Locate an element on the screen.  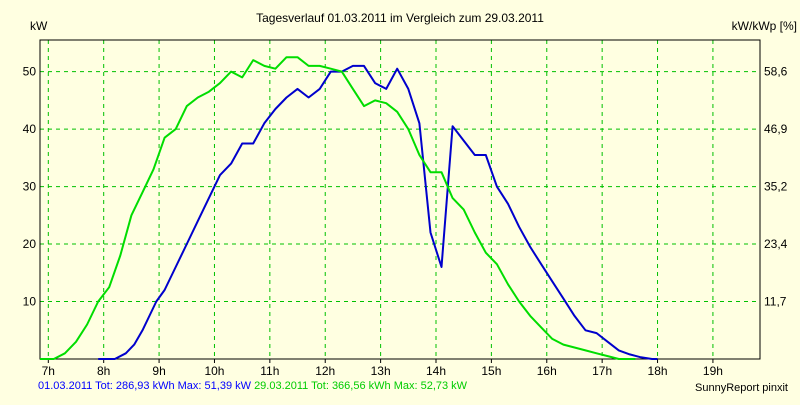
x-tick-label: 12h is located at coordinates (325, 371).